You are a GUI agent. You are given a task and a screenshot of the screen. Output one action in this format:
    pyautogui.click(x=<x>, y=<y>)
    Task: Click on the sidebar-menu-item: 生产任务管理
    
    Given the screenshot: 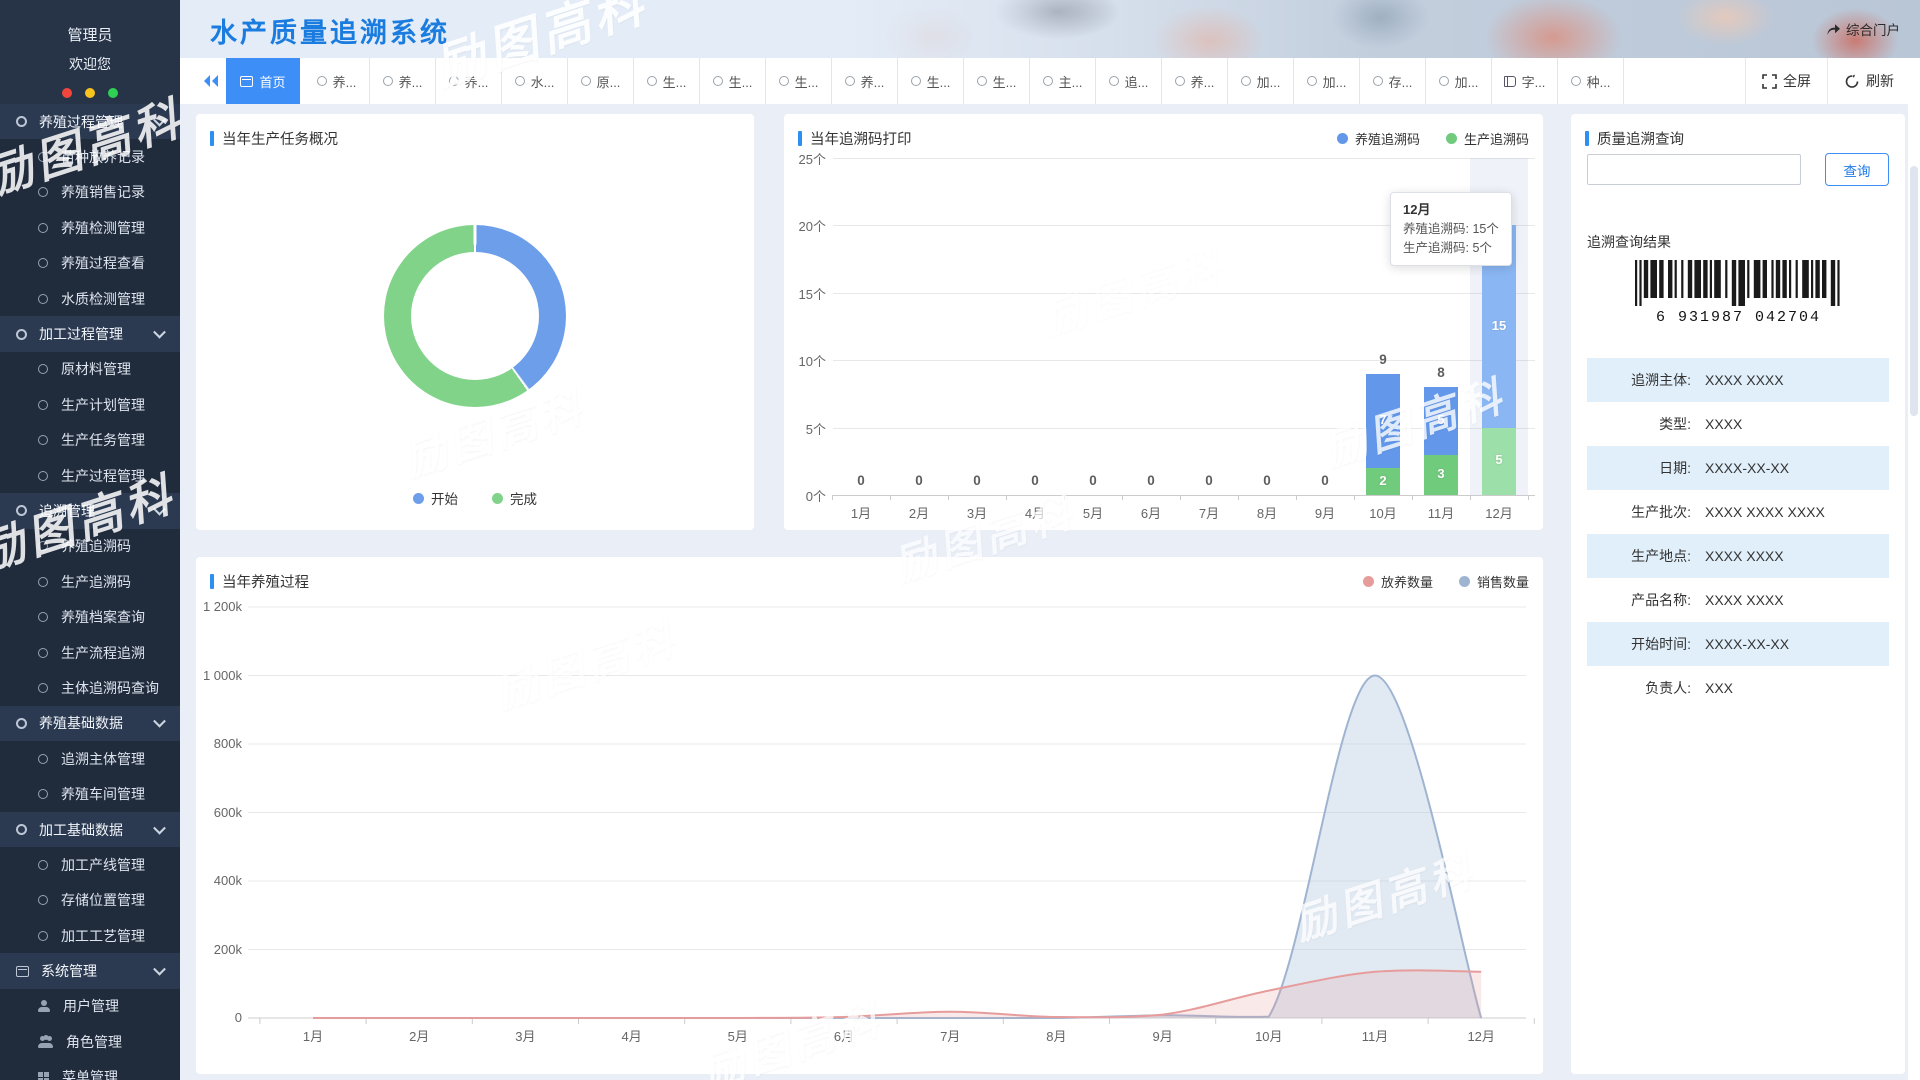 What is the action you would take?
    pyautogui.click(x=90, y=440)
    